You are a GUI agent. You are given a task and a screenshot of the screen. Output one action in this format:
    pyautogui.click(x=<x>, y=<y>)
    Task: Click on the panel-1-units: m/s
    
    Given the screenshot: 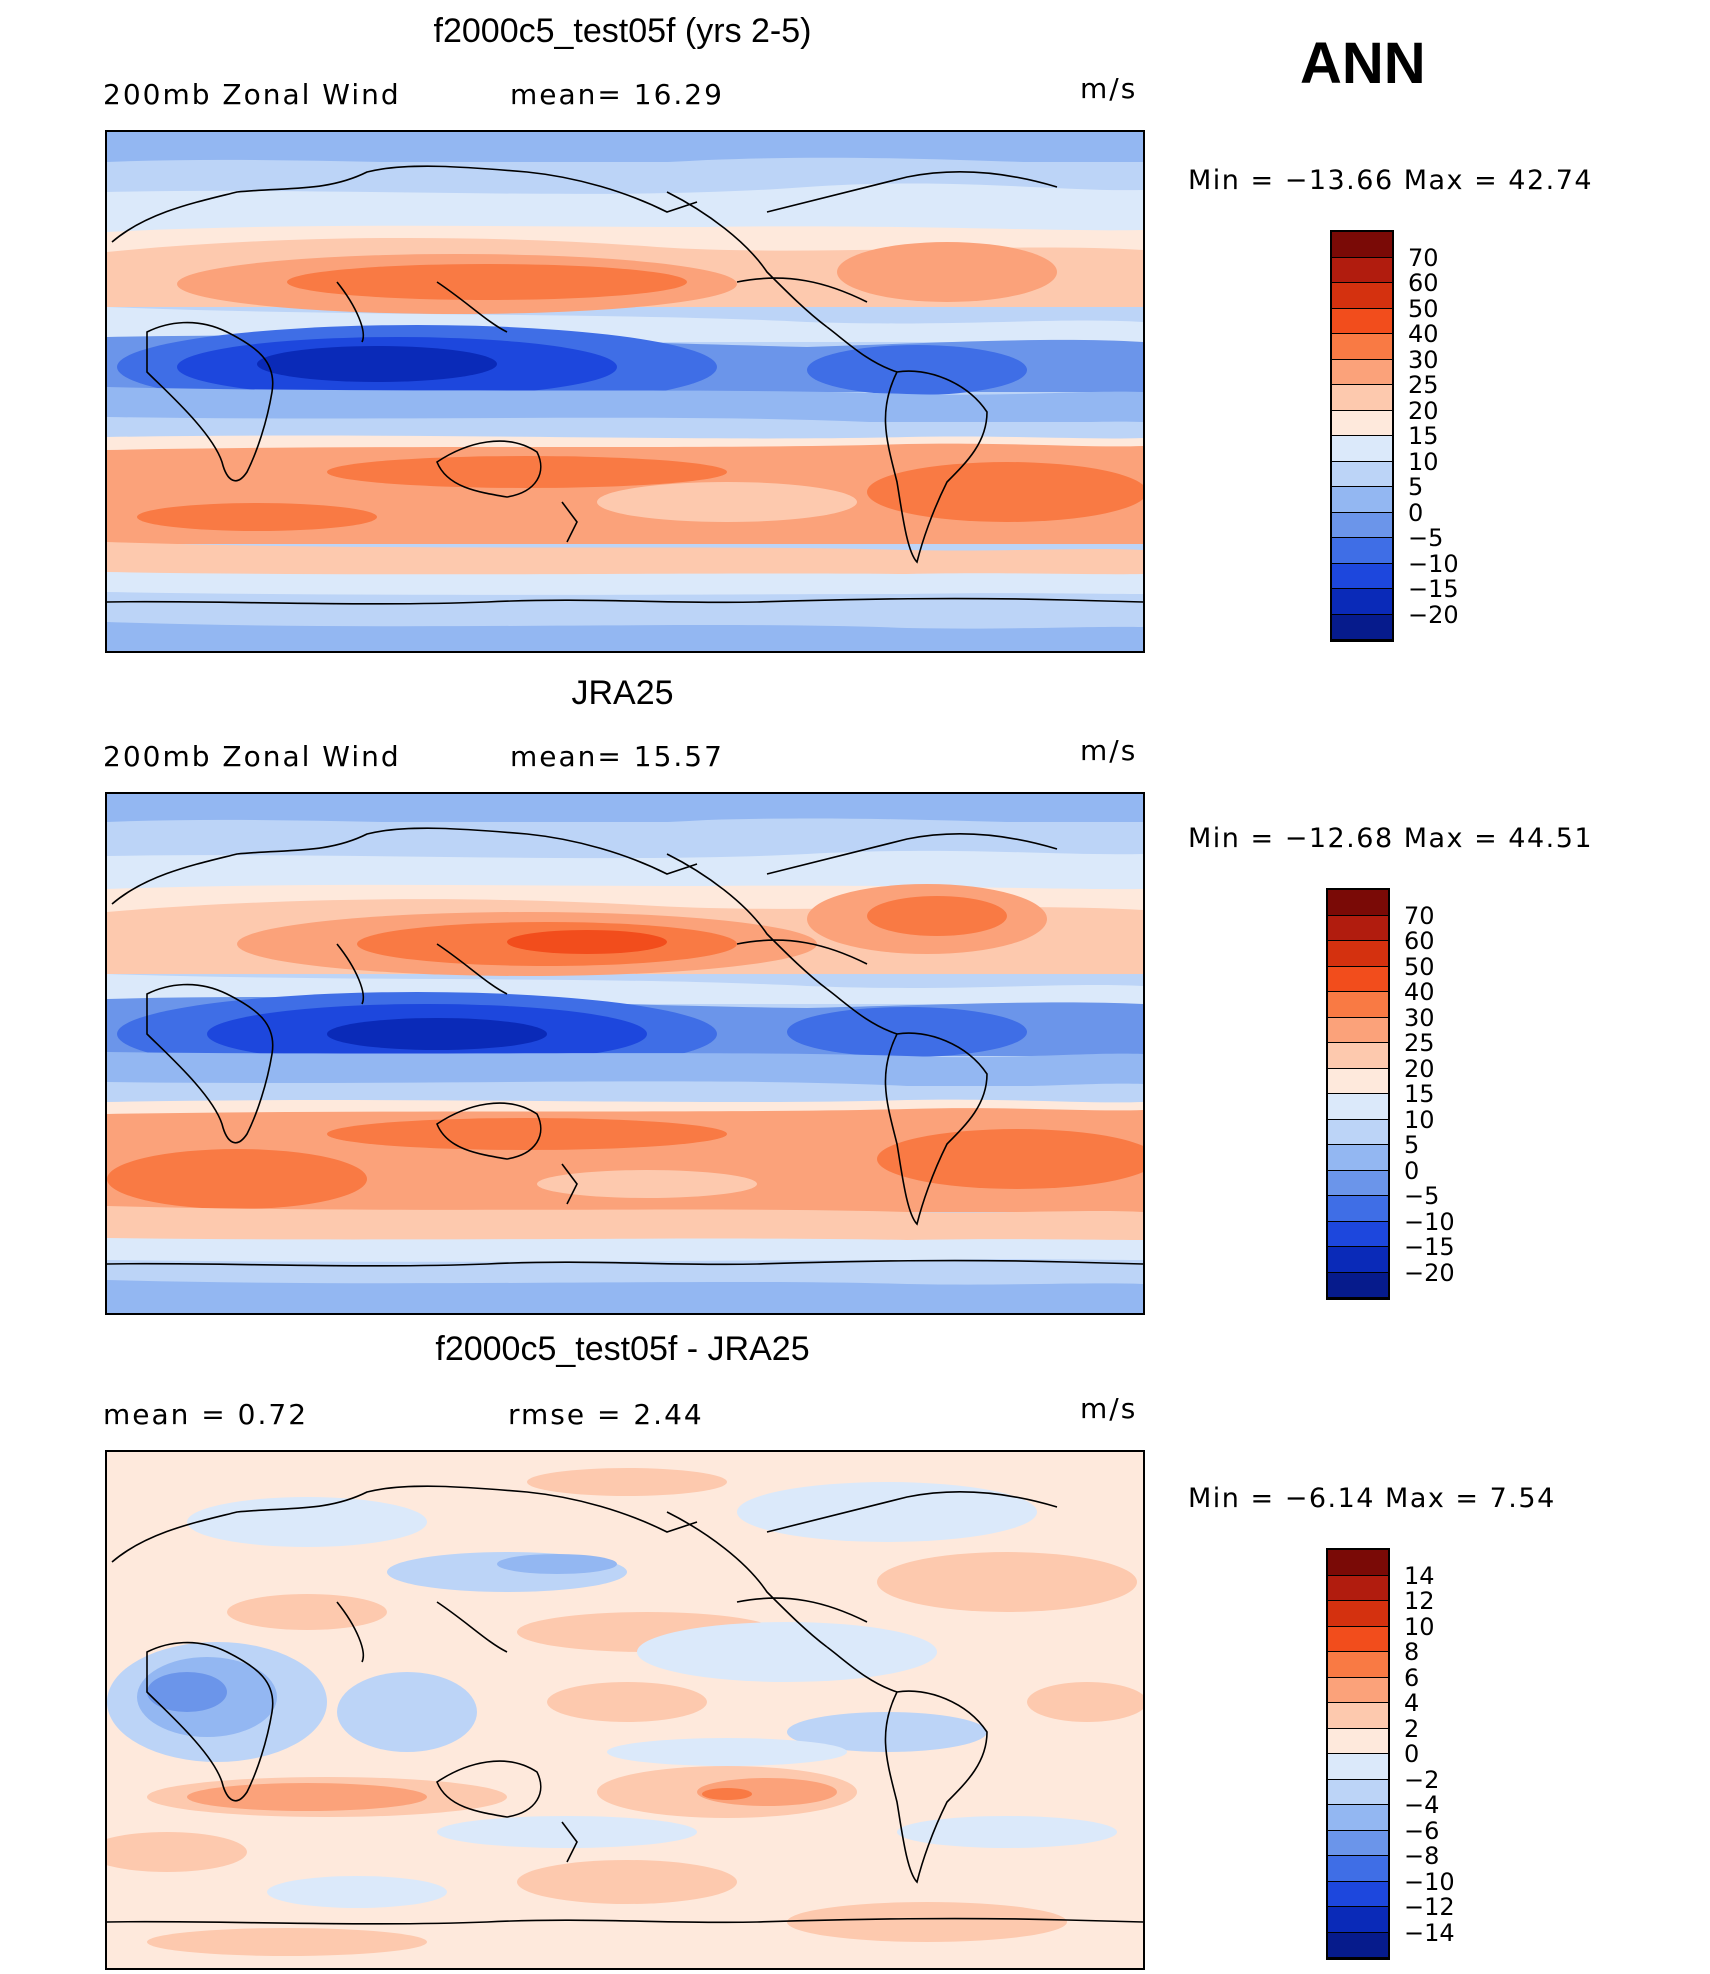 What is the action you would take?
    pyautogui.click(x=1109, y=88)
    